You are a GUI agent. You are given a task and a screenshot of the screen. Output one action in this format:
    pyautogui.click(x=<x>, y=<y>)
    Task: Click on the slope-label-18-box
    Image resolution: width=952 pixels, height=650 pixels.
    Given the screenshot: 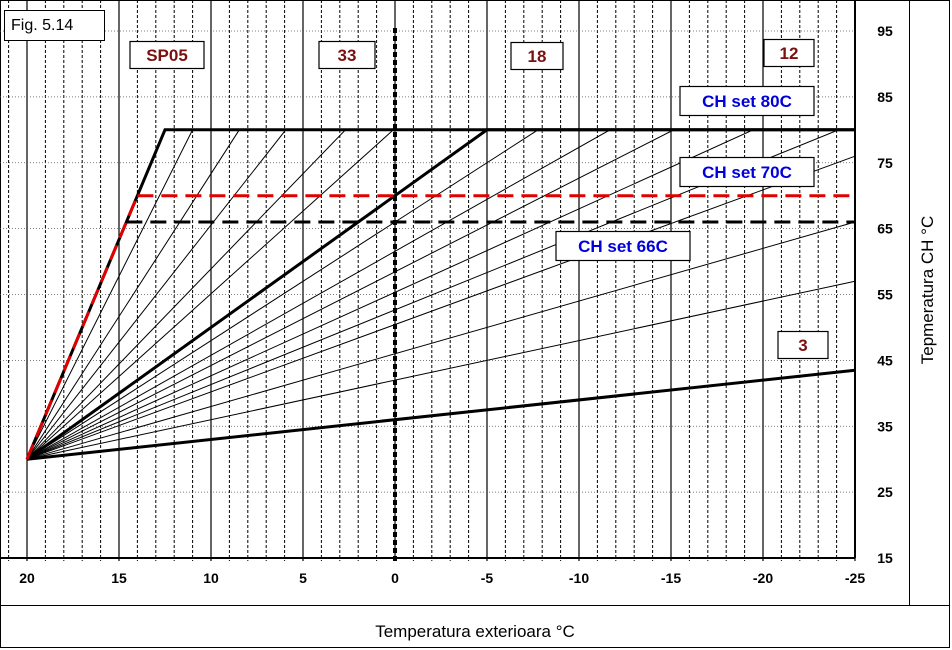 What is the action you would take?
    pyautogui.click(x=537, y=56)
    